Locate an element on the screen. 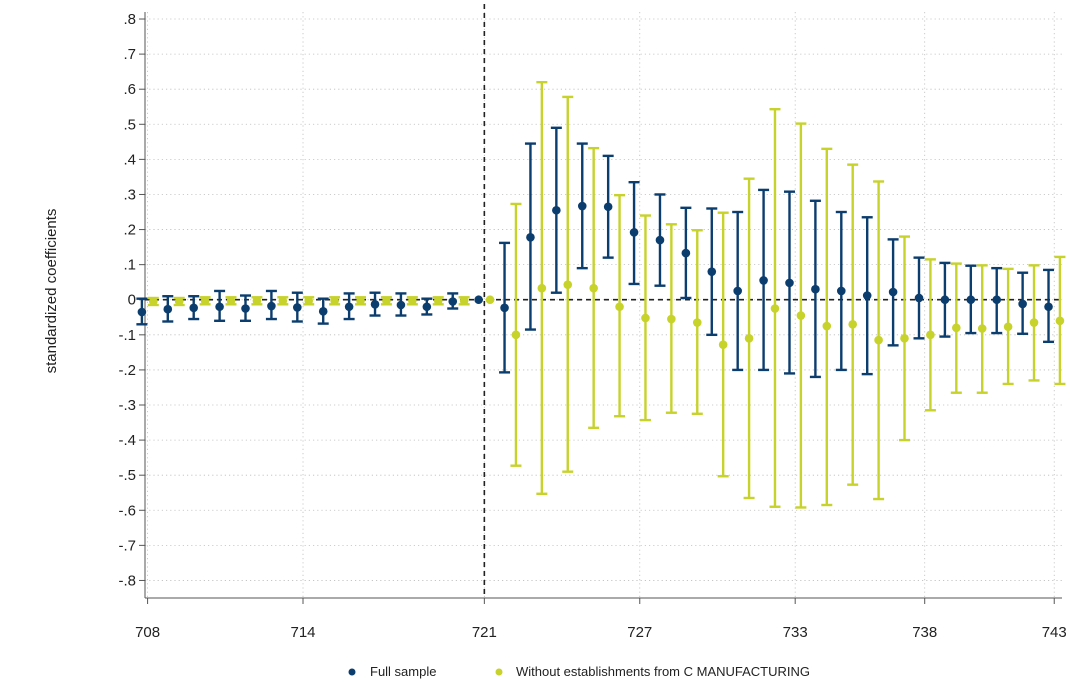  legend-marker-full-sample is located at coordinates (352, 672).